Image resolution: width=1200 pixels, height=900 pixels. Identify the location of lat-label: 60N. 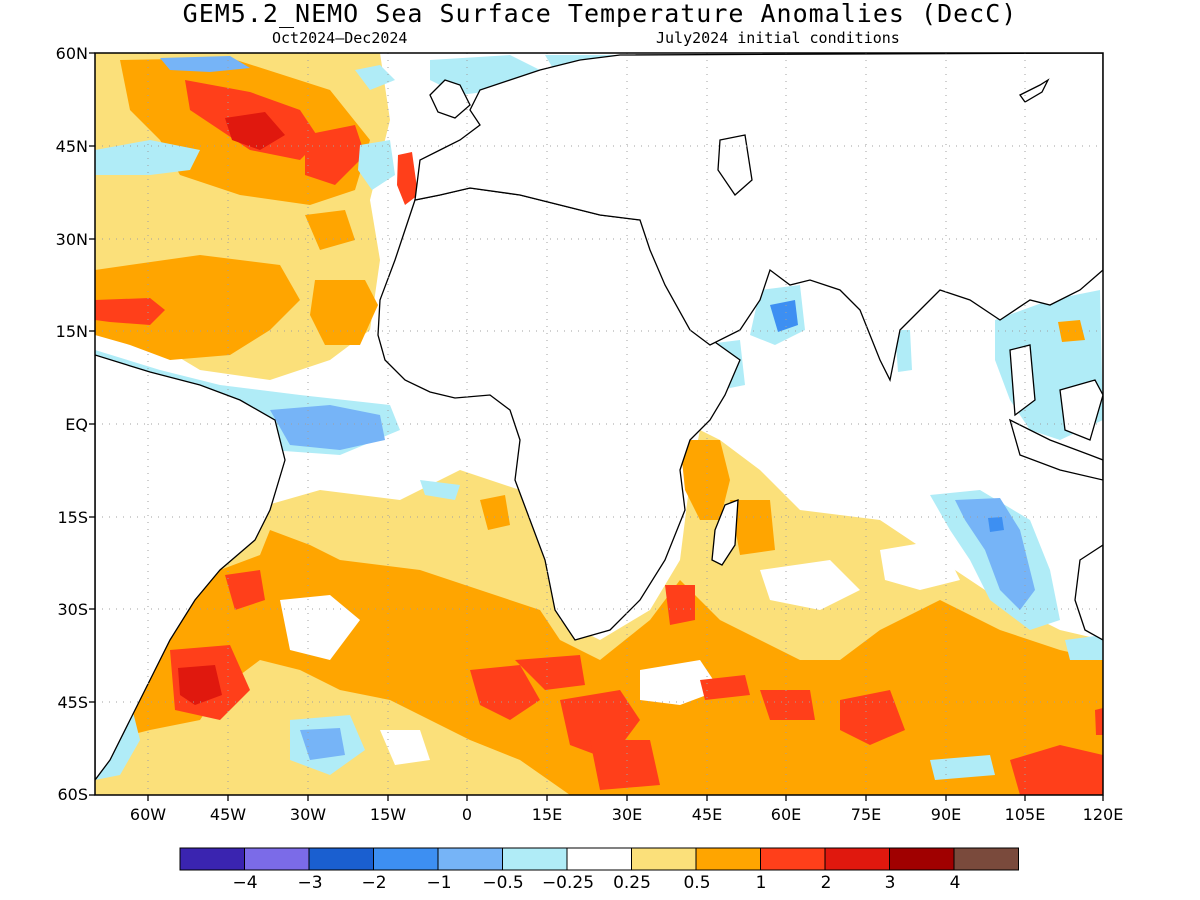
(71, 53).